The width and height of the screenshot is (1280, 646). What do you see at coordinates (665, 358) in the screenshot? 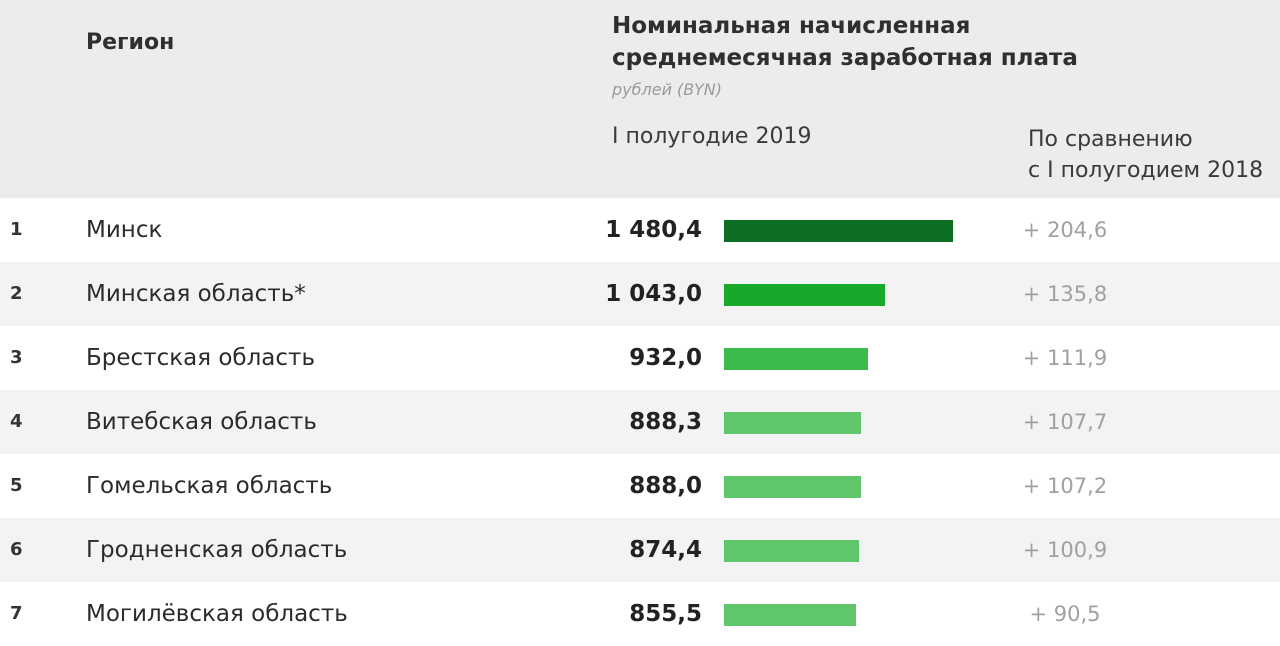
I see `salary-value: 932,0` at bounding box center [665, 358].